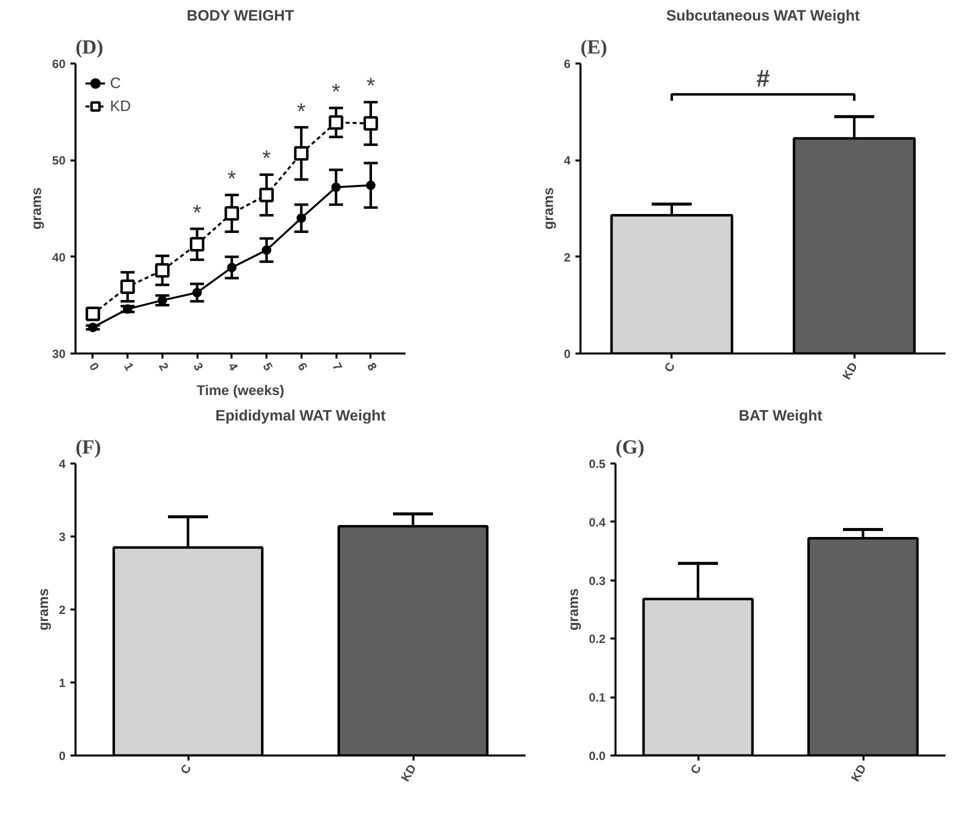  Describe the element at coordinates (597, 581) in the screenshot. I see `y-tick-label: 0.3` at that location.